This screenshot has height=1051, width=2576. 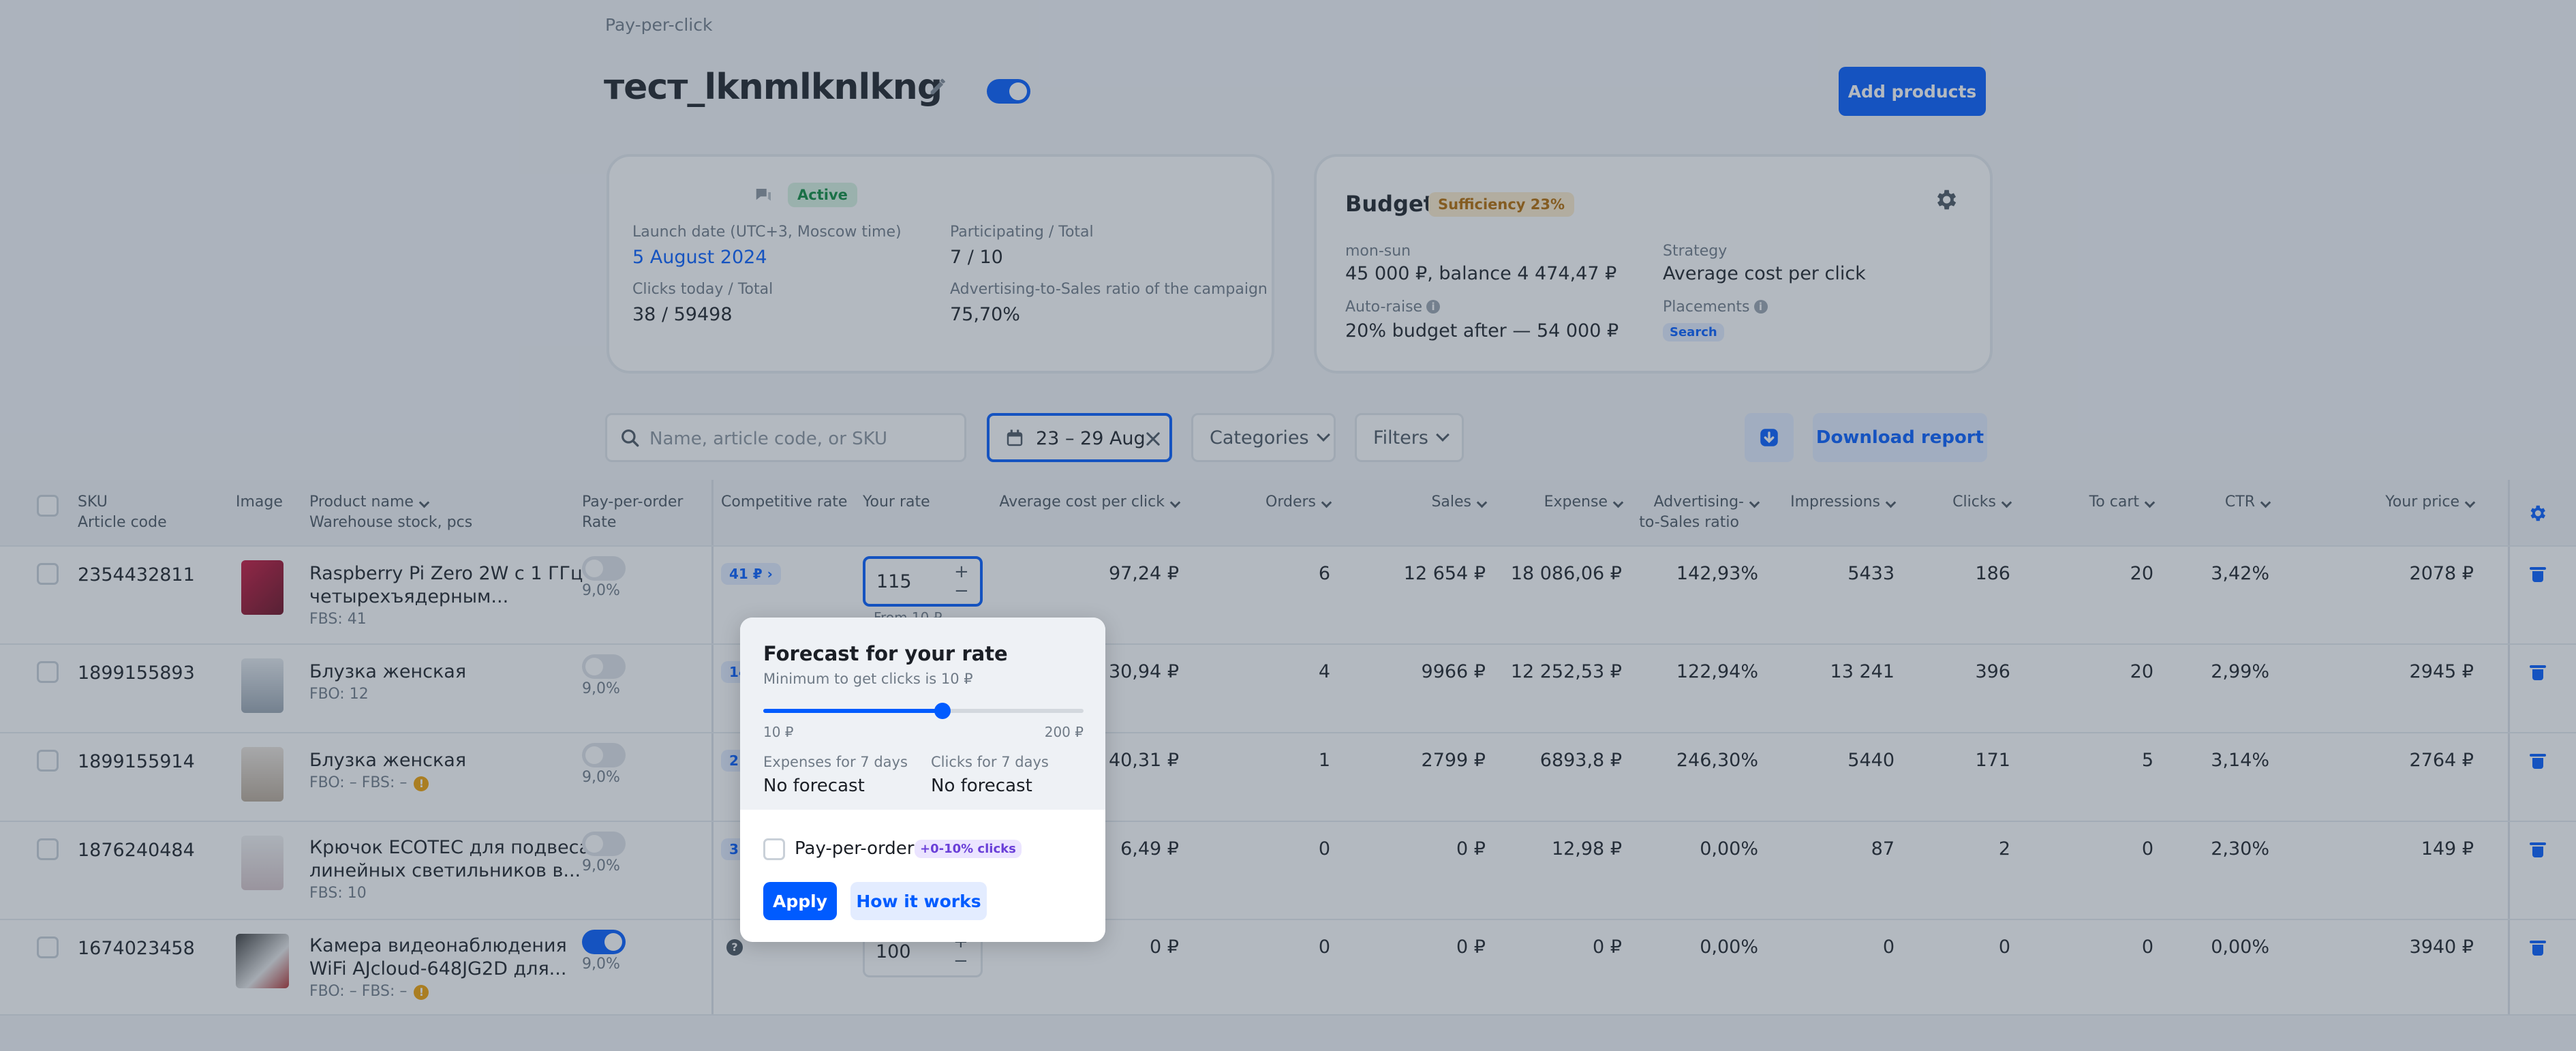 I want to click on header-impressions: Impressions, so click(x=1834, y=502).